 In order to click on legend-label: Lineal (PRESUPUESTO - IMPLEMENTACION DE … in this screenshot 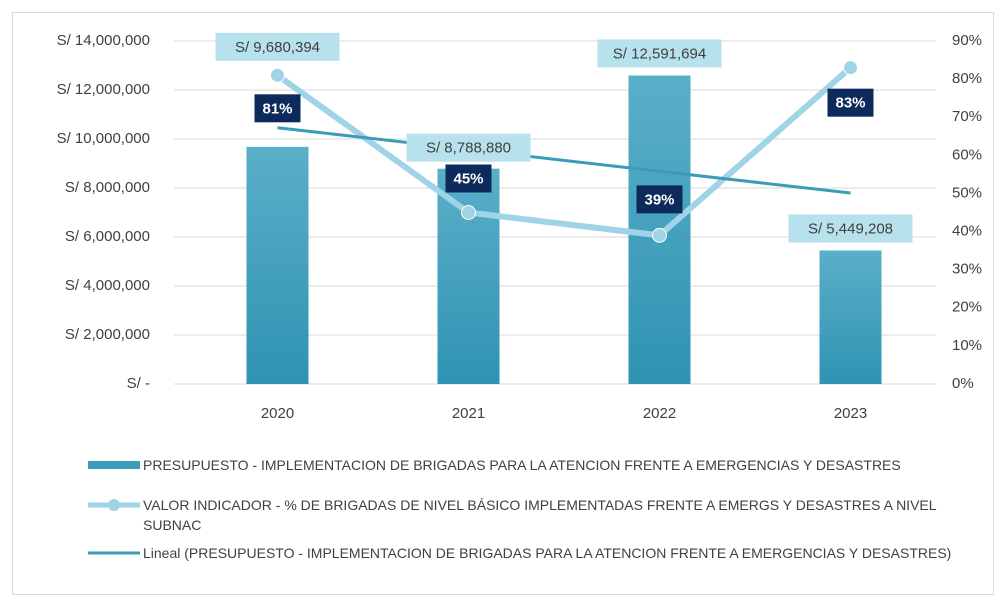, I will do `click(547, 553)`.